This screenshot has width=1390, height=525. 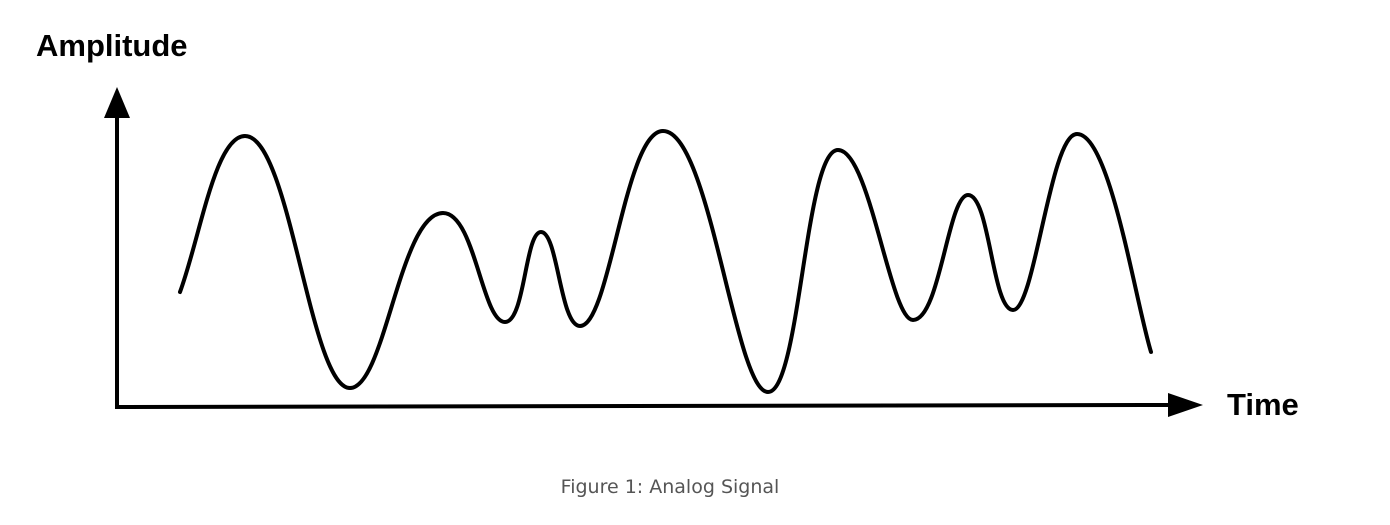 I want to click on x-axis-label: Time, so click(x=1263, y=404).